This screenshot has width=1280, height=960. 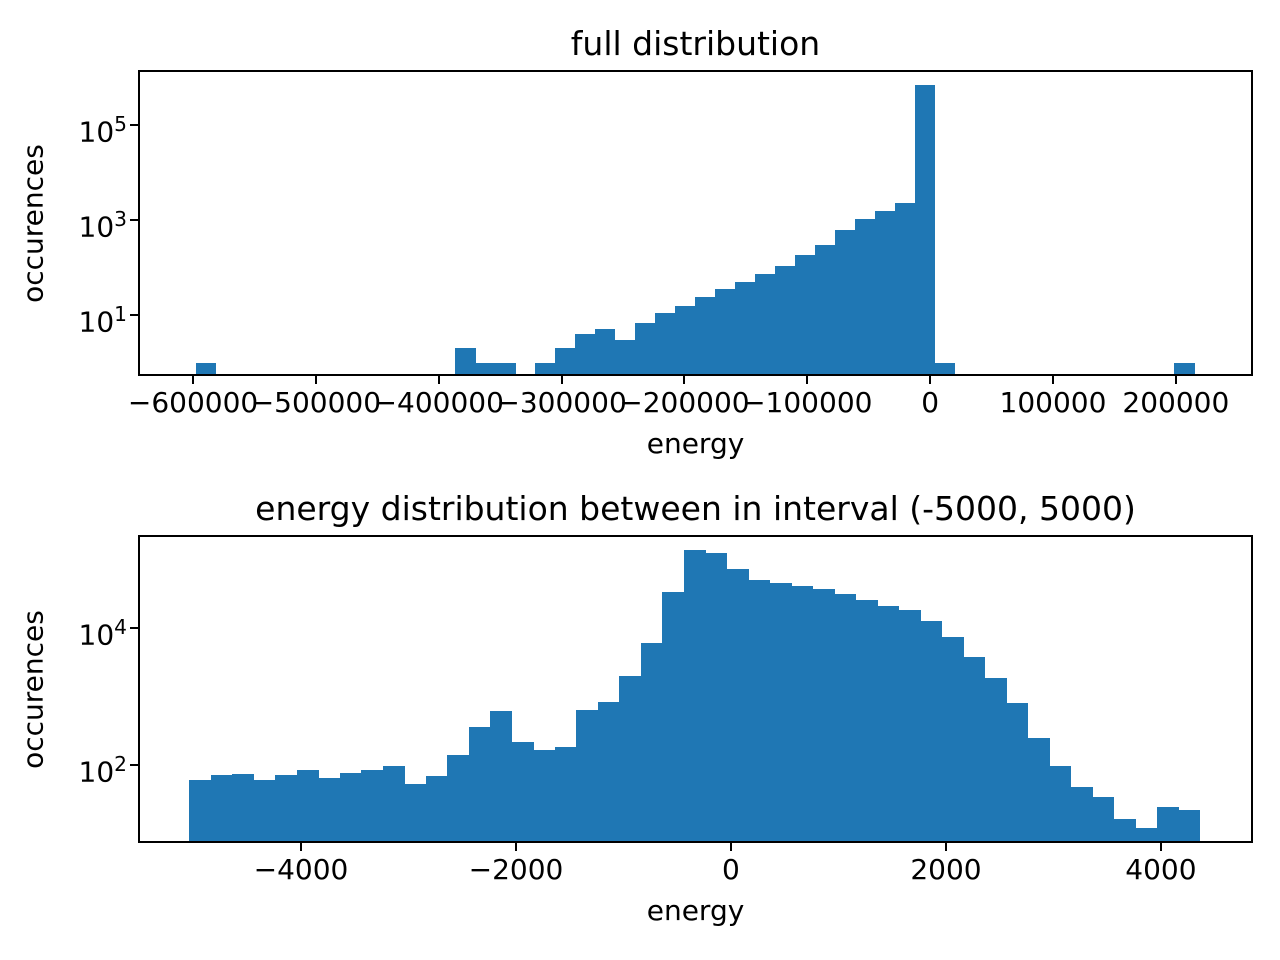 I want to click on x-tick-label: −300000, so click(x=561, y=402).